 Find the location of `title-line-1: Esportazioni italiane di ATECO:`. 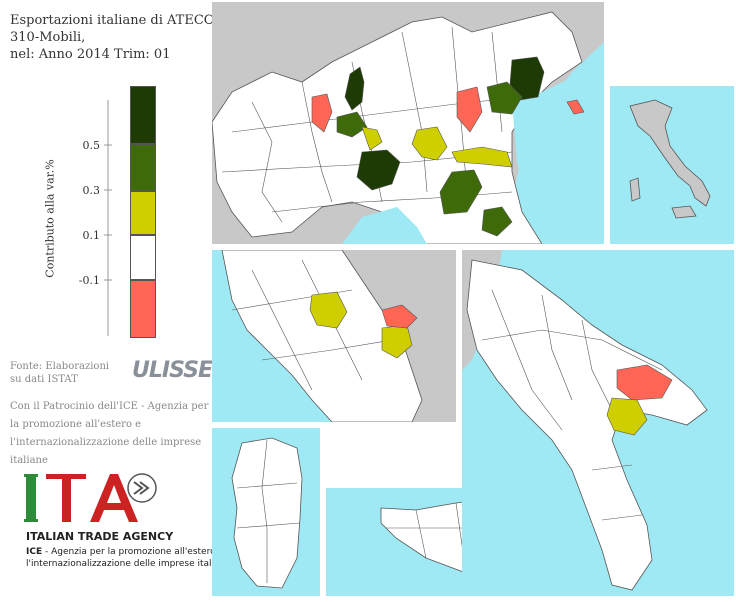

title-line-1: Esportazioni italiane di ATECO: is located at coordinates (114, 20).